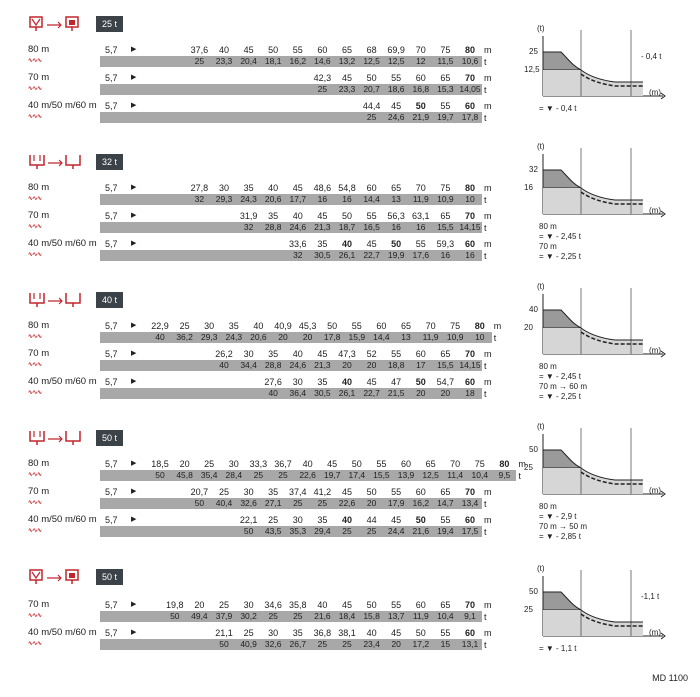 This screenshot has width=700, height=697. What do you see at coordinates (421, 365) in the screenshot?
I see `capacity-value: 17` at bounding box center [421, 365].